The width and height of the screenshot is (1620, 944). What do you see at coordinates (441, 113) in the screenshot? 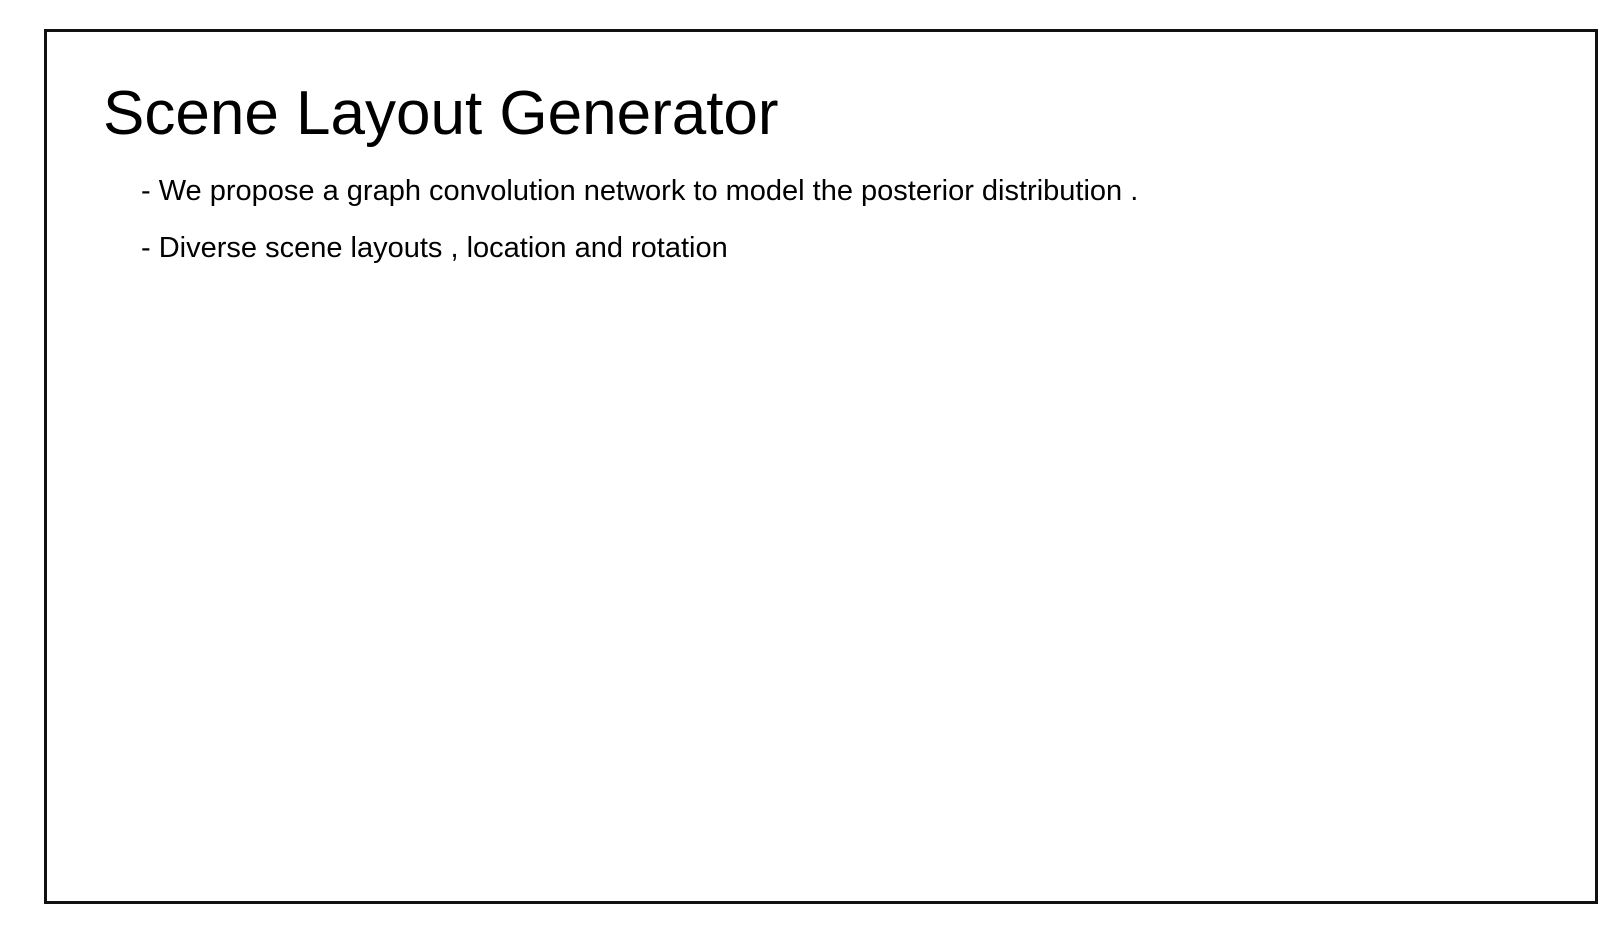
I see `slide-title: Scene Layout Generator` at bounding box center [441, 113].